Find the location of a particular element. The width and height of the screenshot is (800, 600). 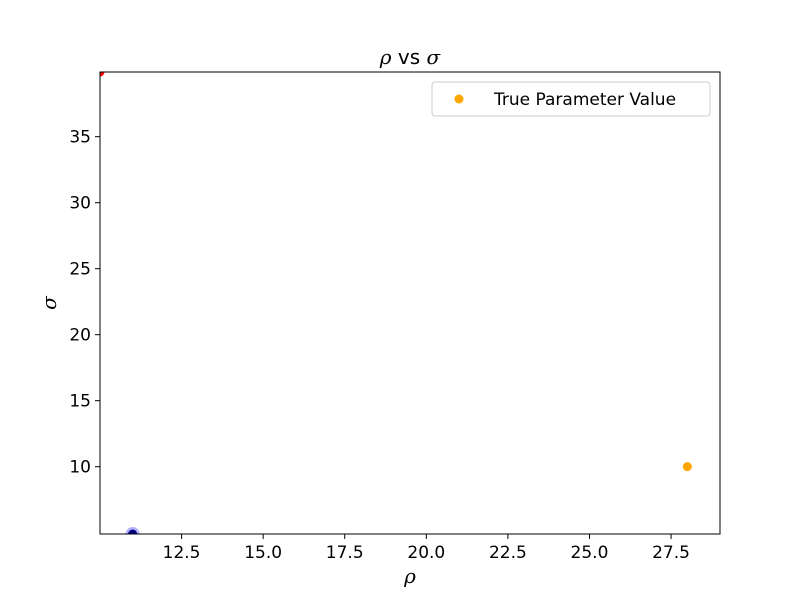

chart-title: ρ vs σ is located at coordinates (410, 57).